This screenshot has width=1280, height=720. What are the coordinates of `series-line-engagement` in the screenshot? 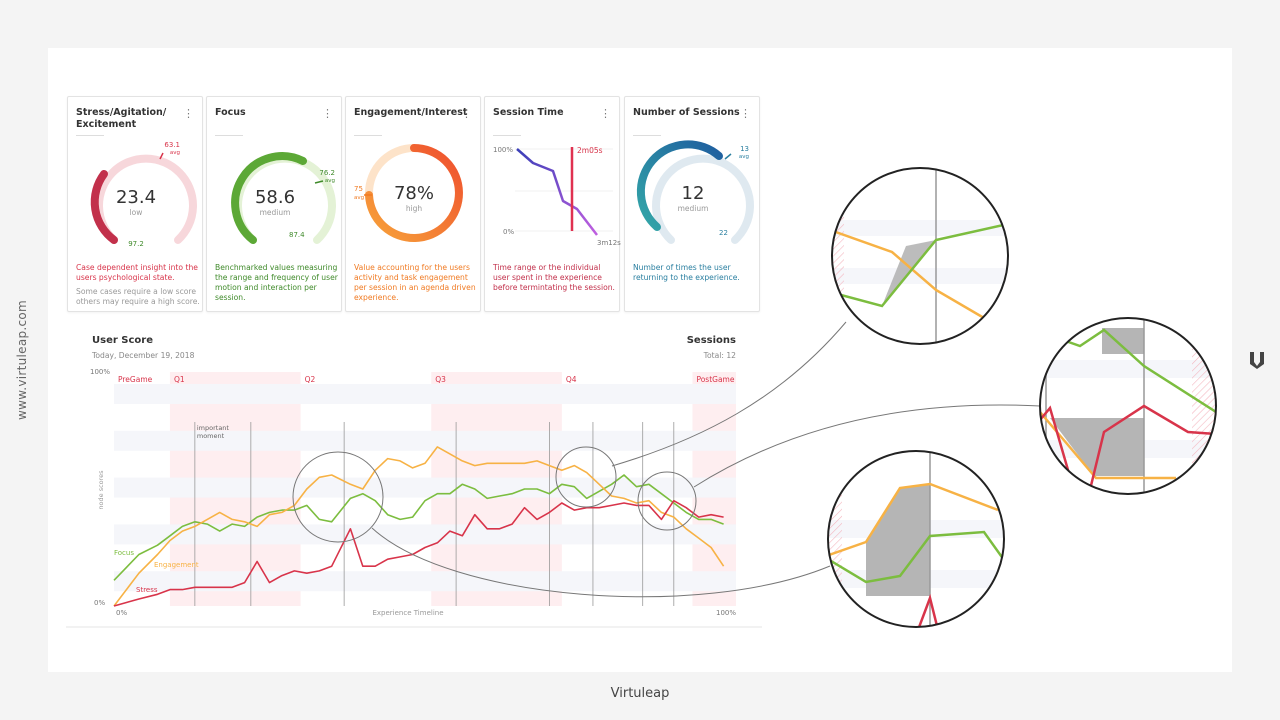 It's located at (419, 526).